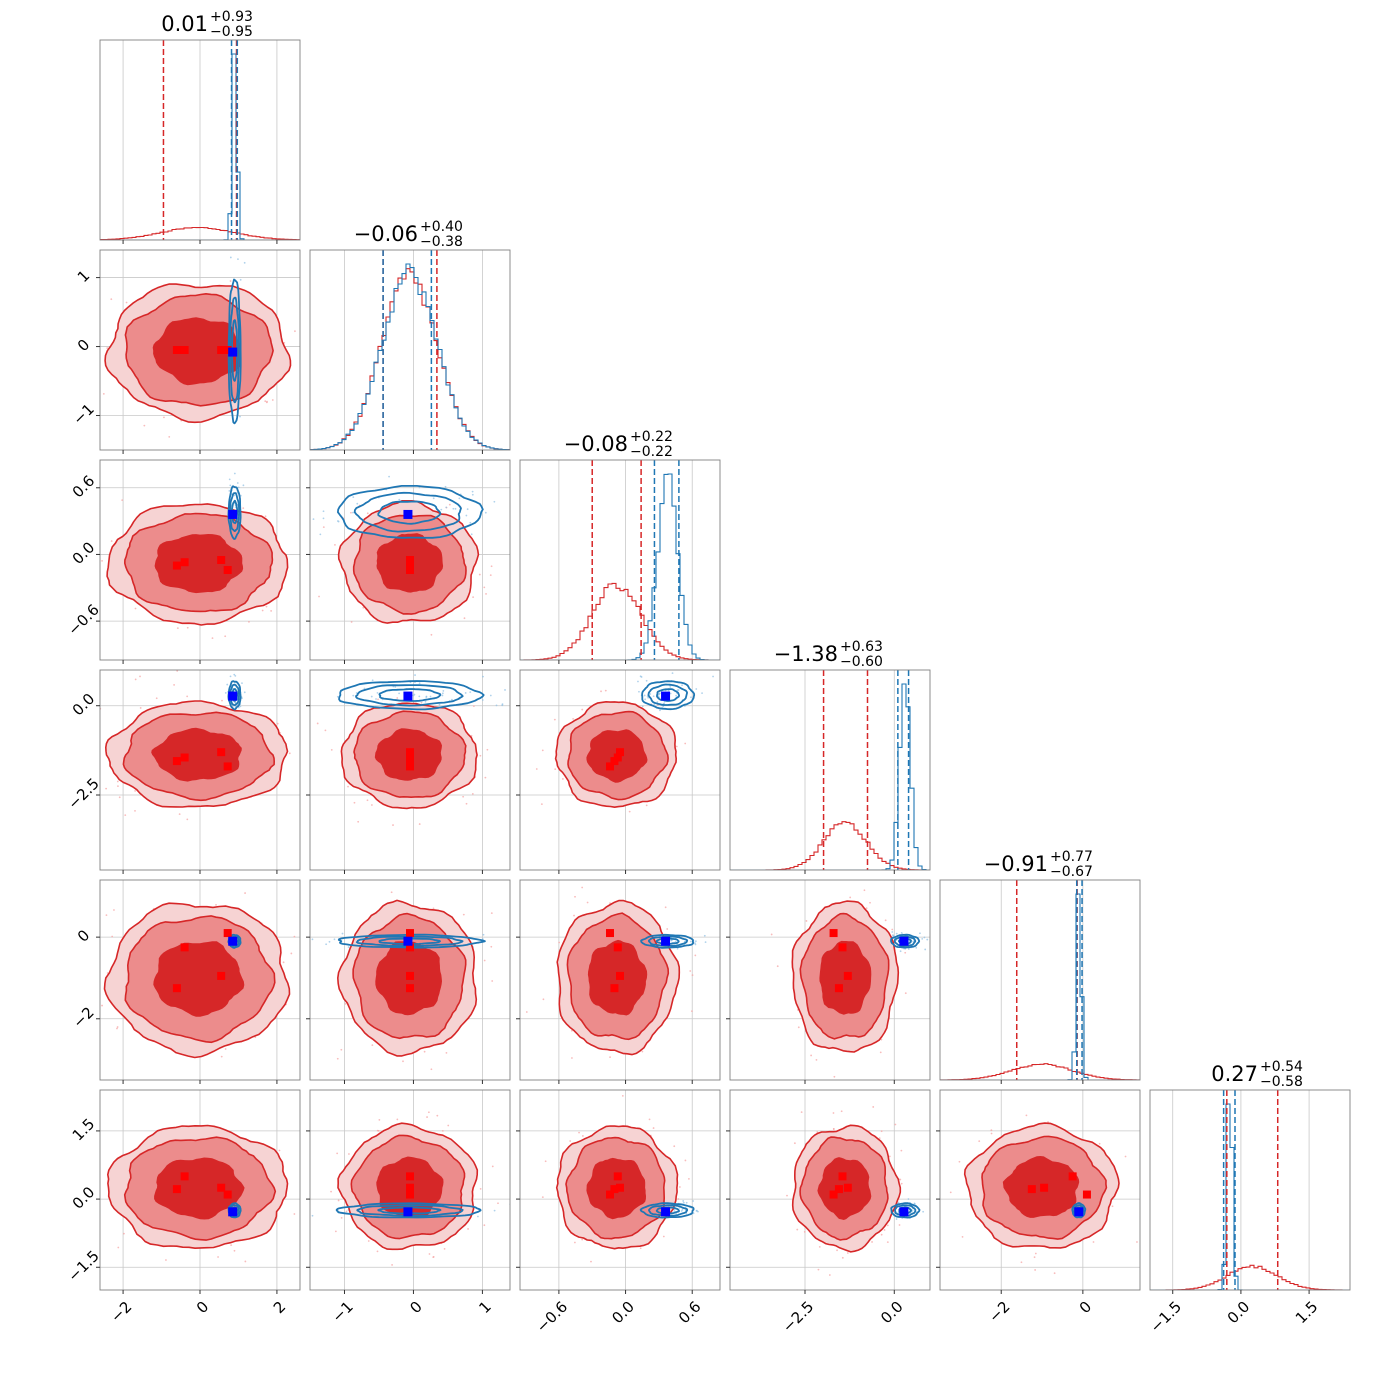 Image resolution: width=1390 pixels, height=1390 pixels. I want to click on contour-blue-inner, so click(668, 695).